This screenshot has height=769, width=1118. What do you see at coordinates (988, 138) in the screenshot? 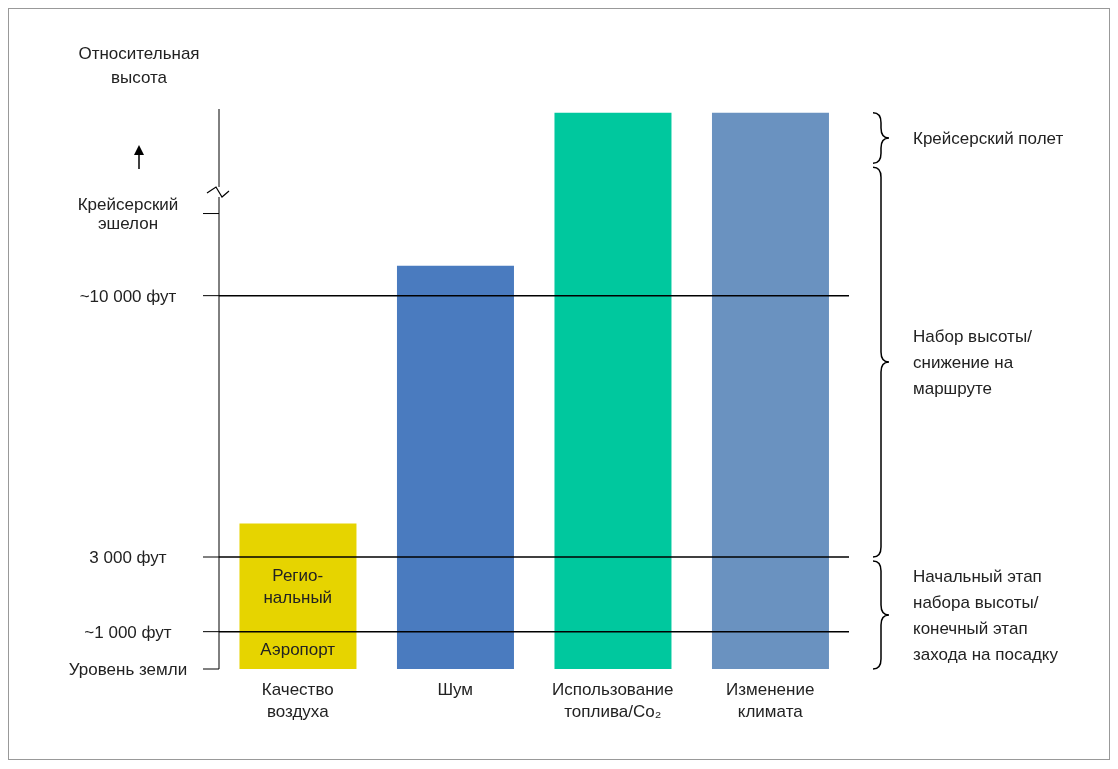
I see `text: Крейсерский полет` at bounding box center [988, 138].